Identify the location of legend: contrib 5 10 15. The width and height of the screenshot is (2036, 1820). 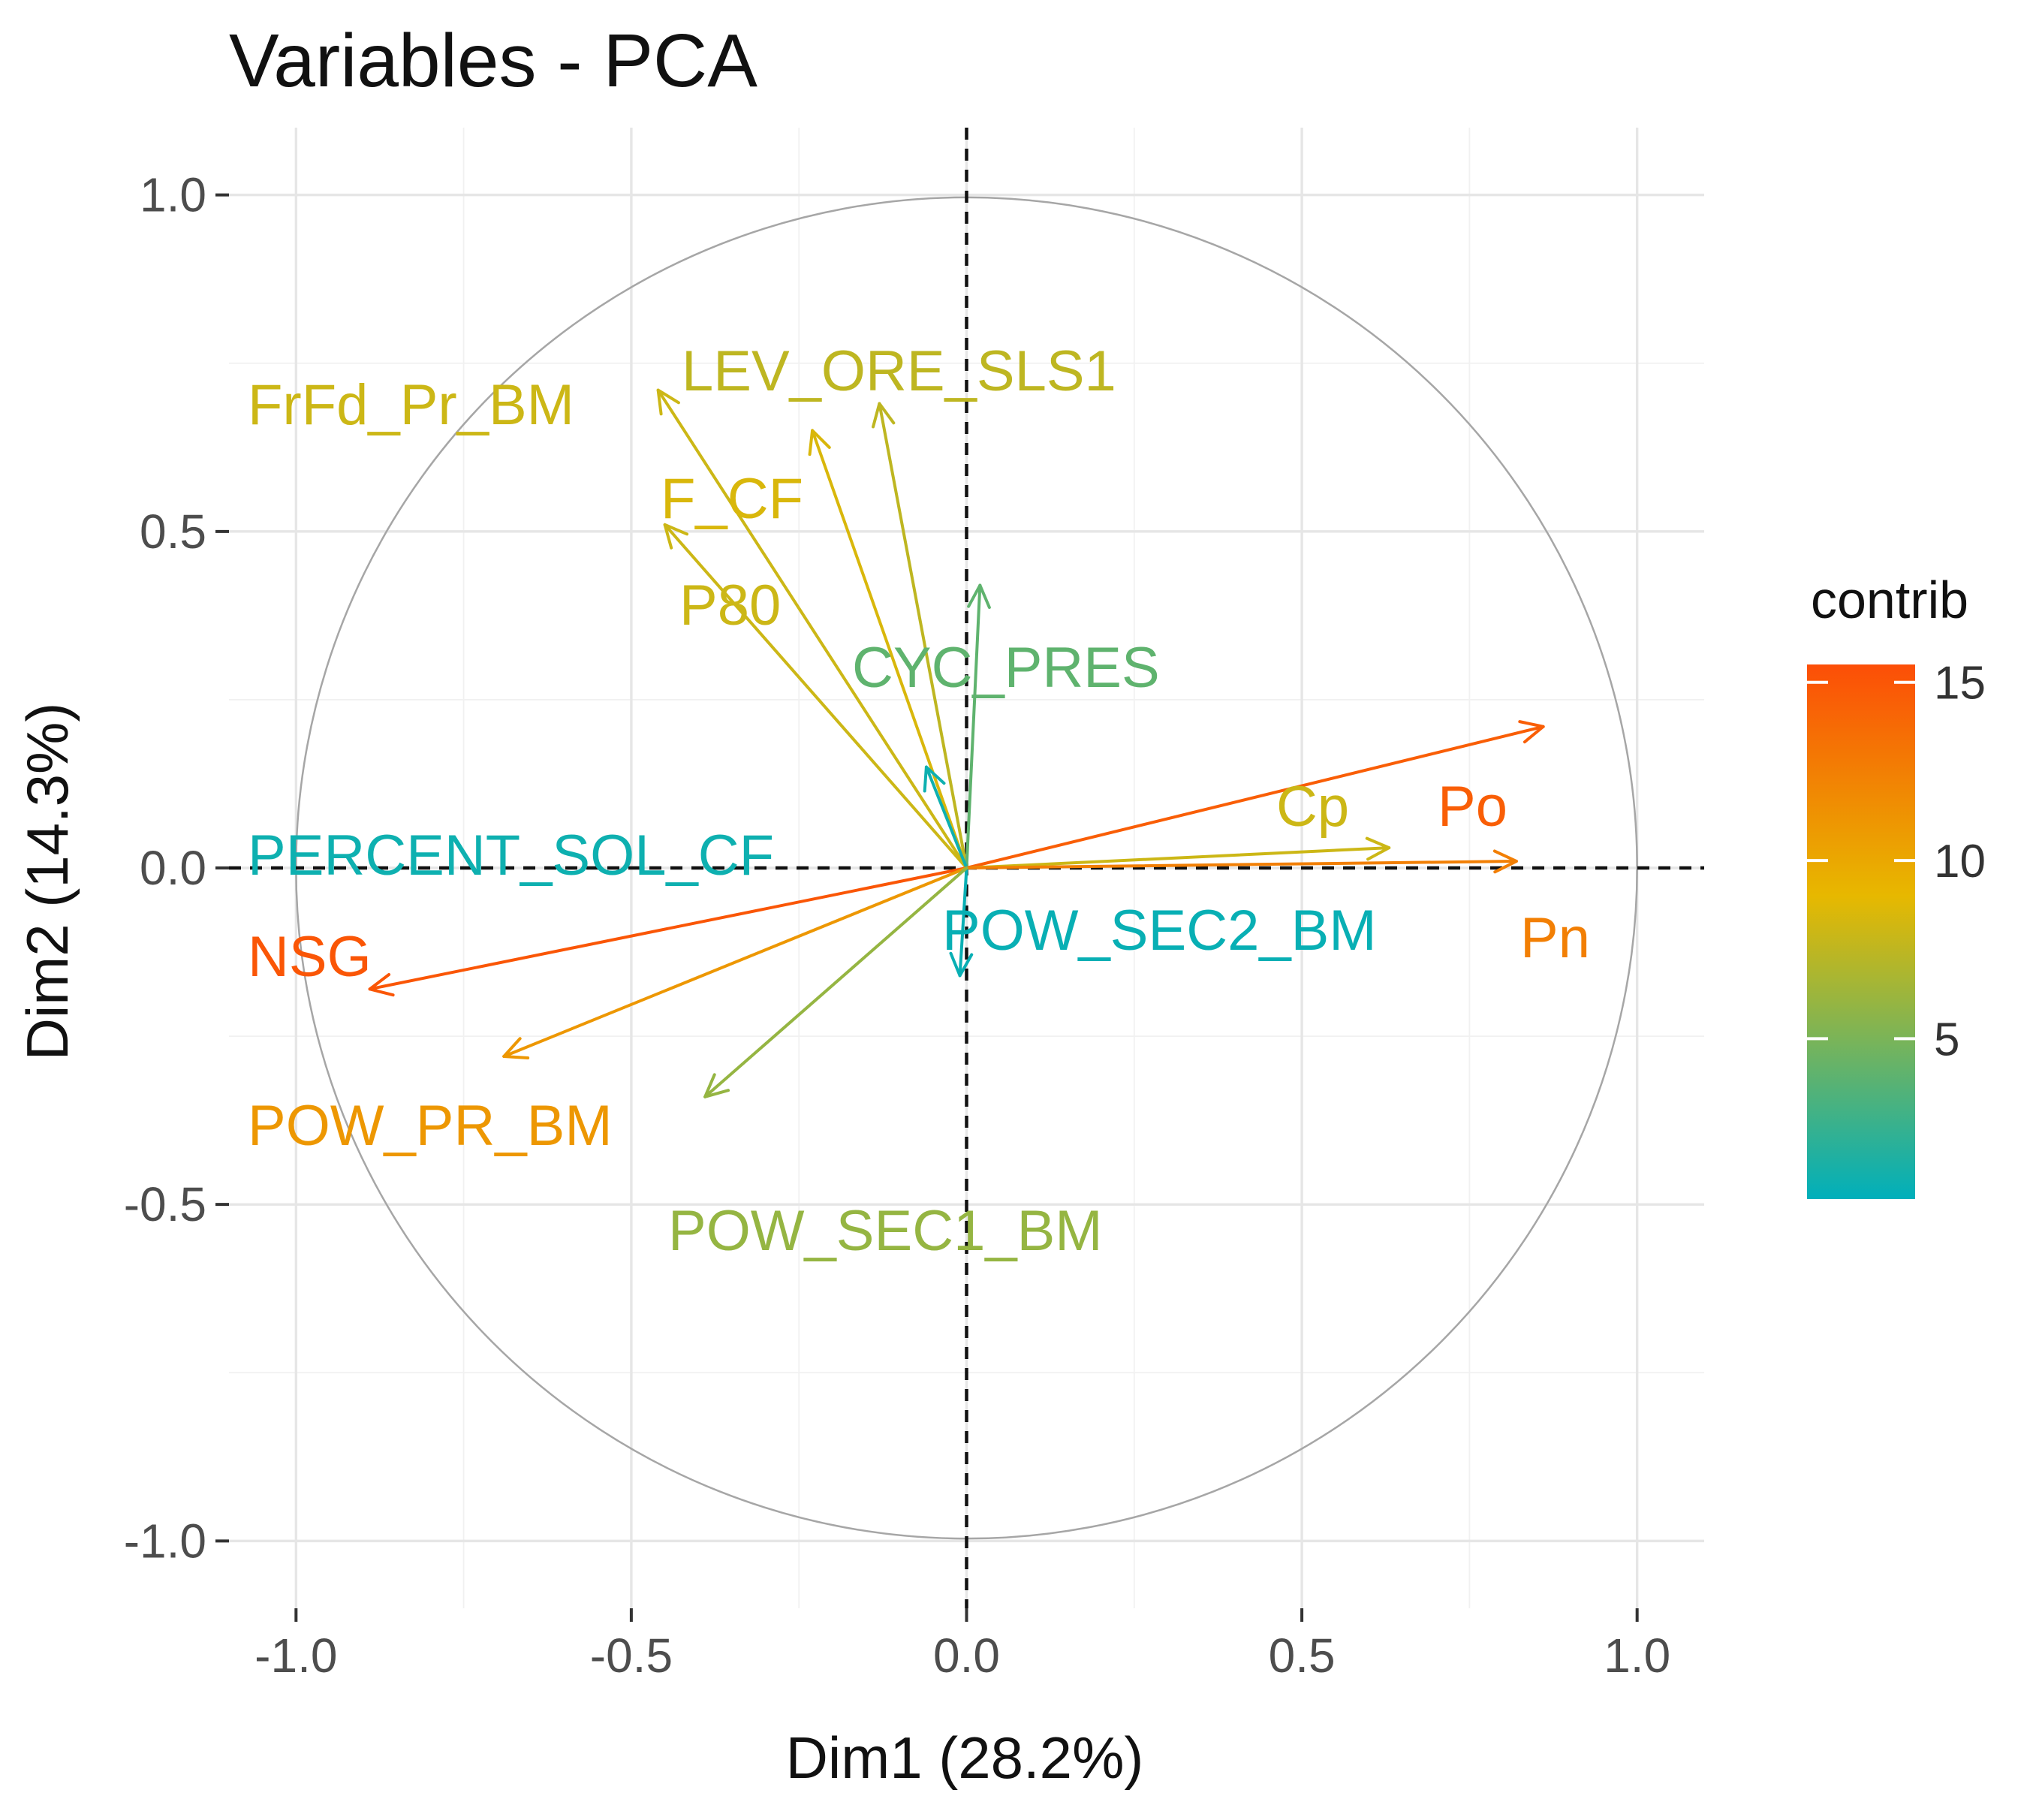
(1896, 885).